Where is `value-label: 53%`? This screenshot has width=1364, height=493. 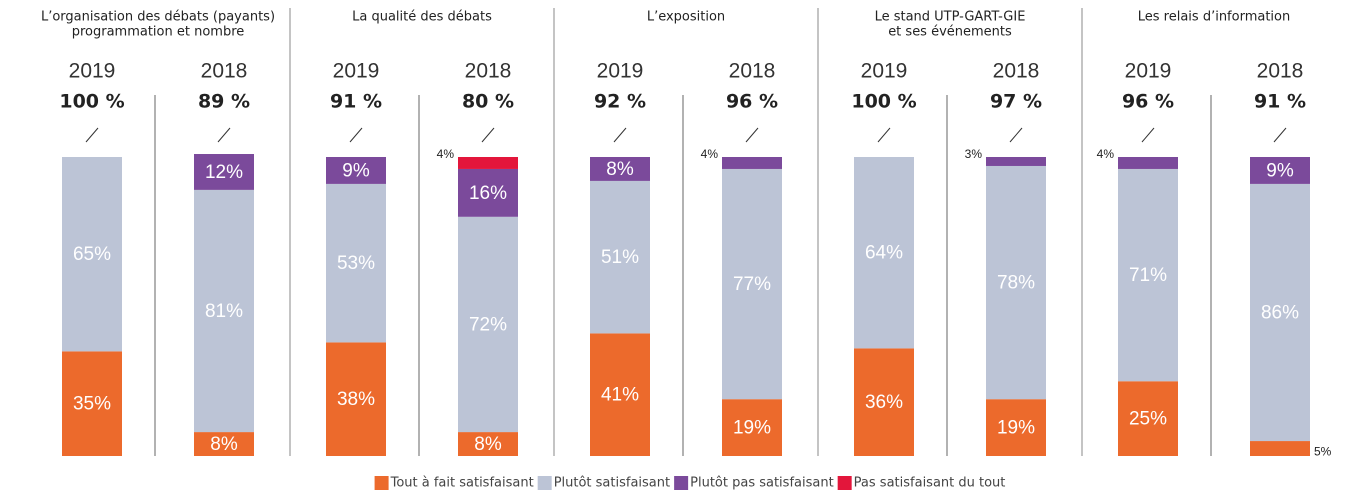 value-label: 53% is located at coordinates (356, 263).